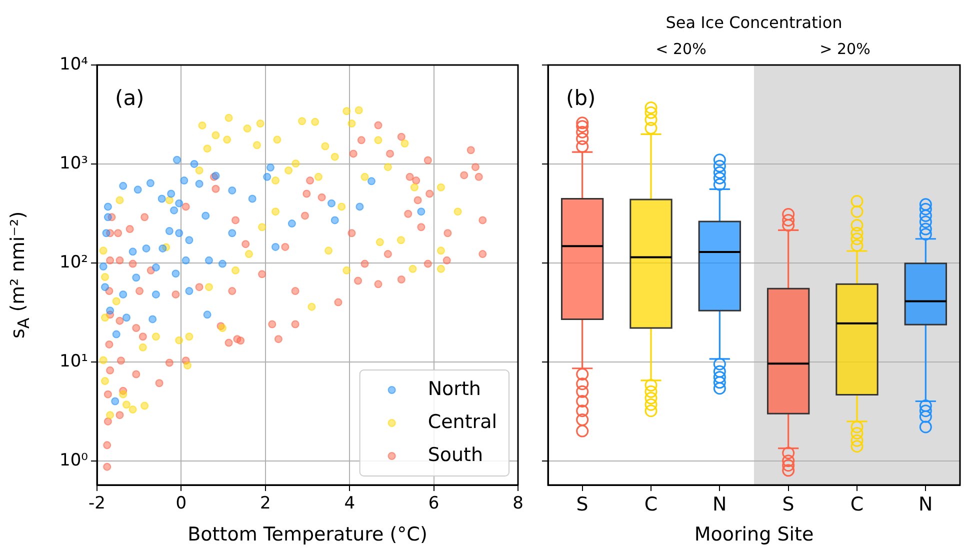  What do you see at coordinates (845, 49) in the screenshot?
I see `text: > 20%` at bounding box center [845, 49].